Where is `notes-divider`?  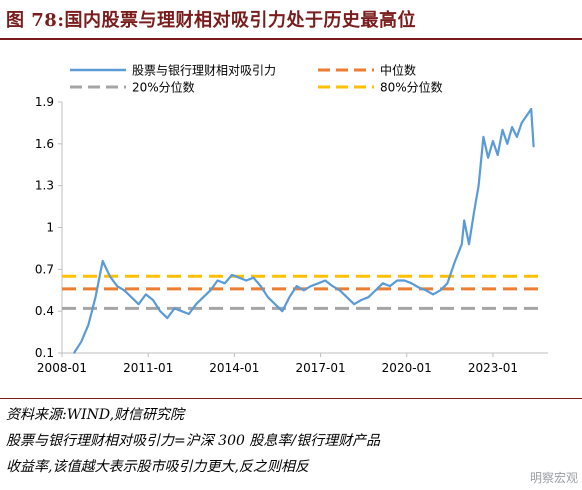
notes-divider is located at coordinates (291, 398).